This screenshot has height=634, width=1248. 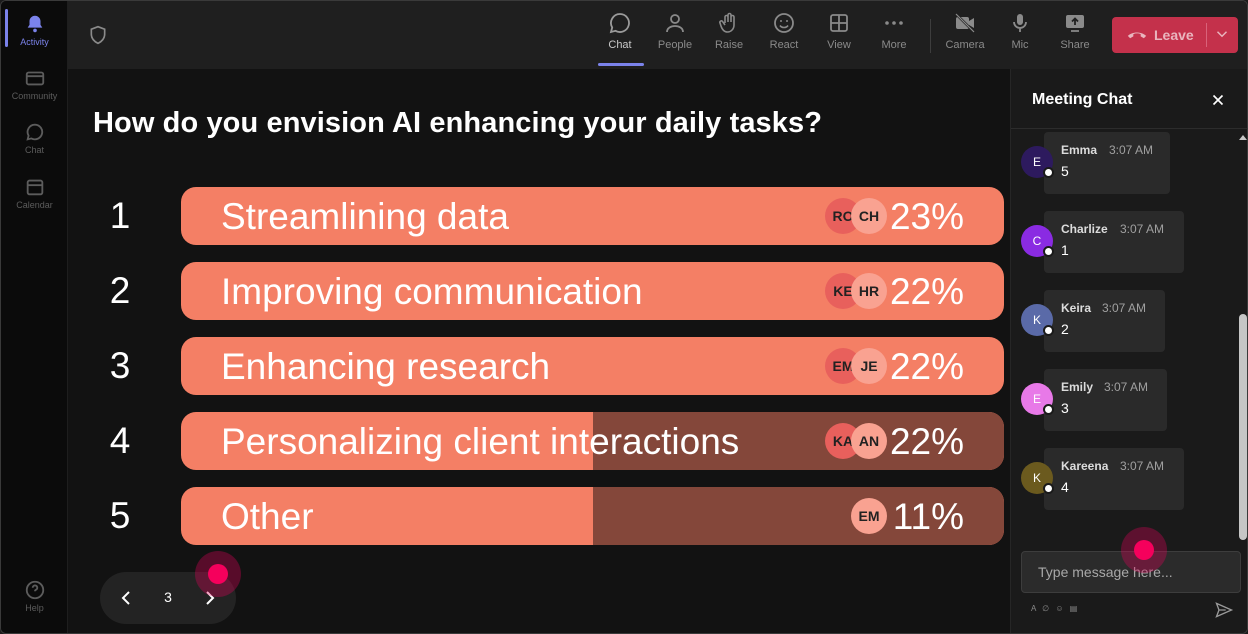 What do you see at coordinates (98, 35) in the screenshot?
I see `shield-icon` at bounding box center [98, 35].